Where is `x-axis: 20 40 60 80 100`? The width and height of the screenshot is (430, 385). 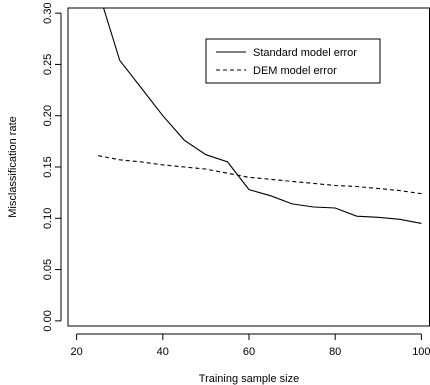
x-axis: 20 40 60 80 100 is located at coordinates (250, 345).